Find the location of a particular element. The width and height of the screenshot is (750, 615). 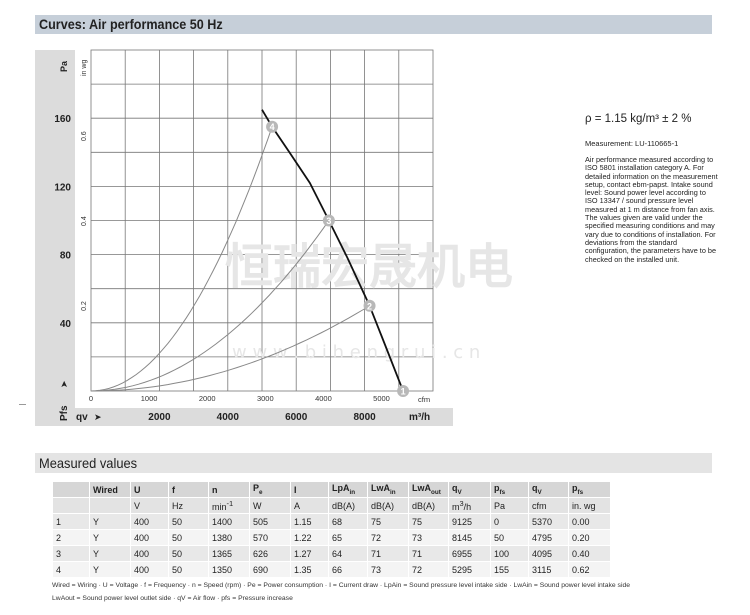

measured-values-title: Measured values is located at coordinates (88, 463).